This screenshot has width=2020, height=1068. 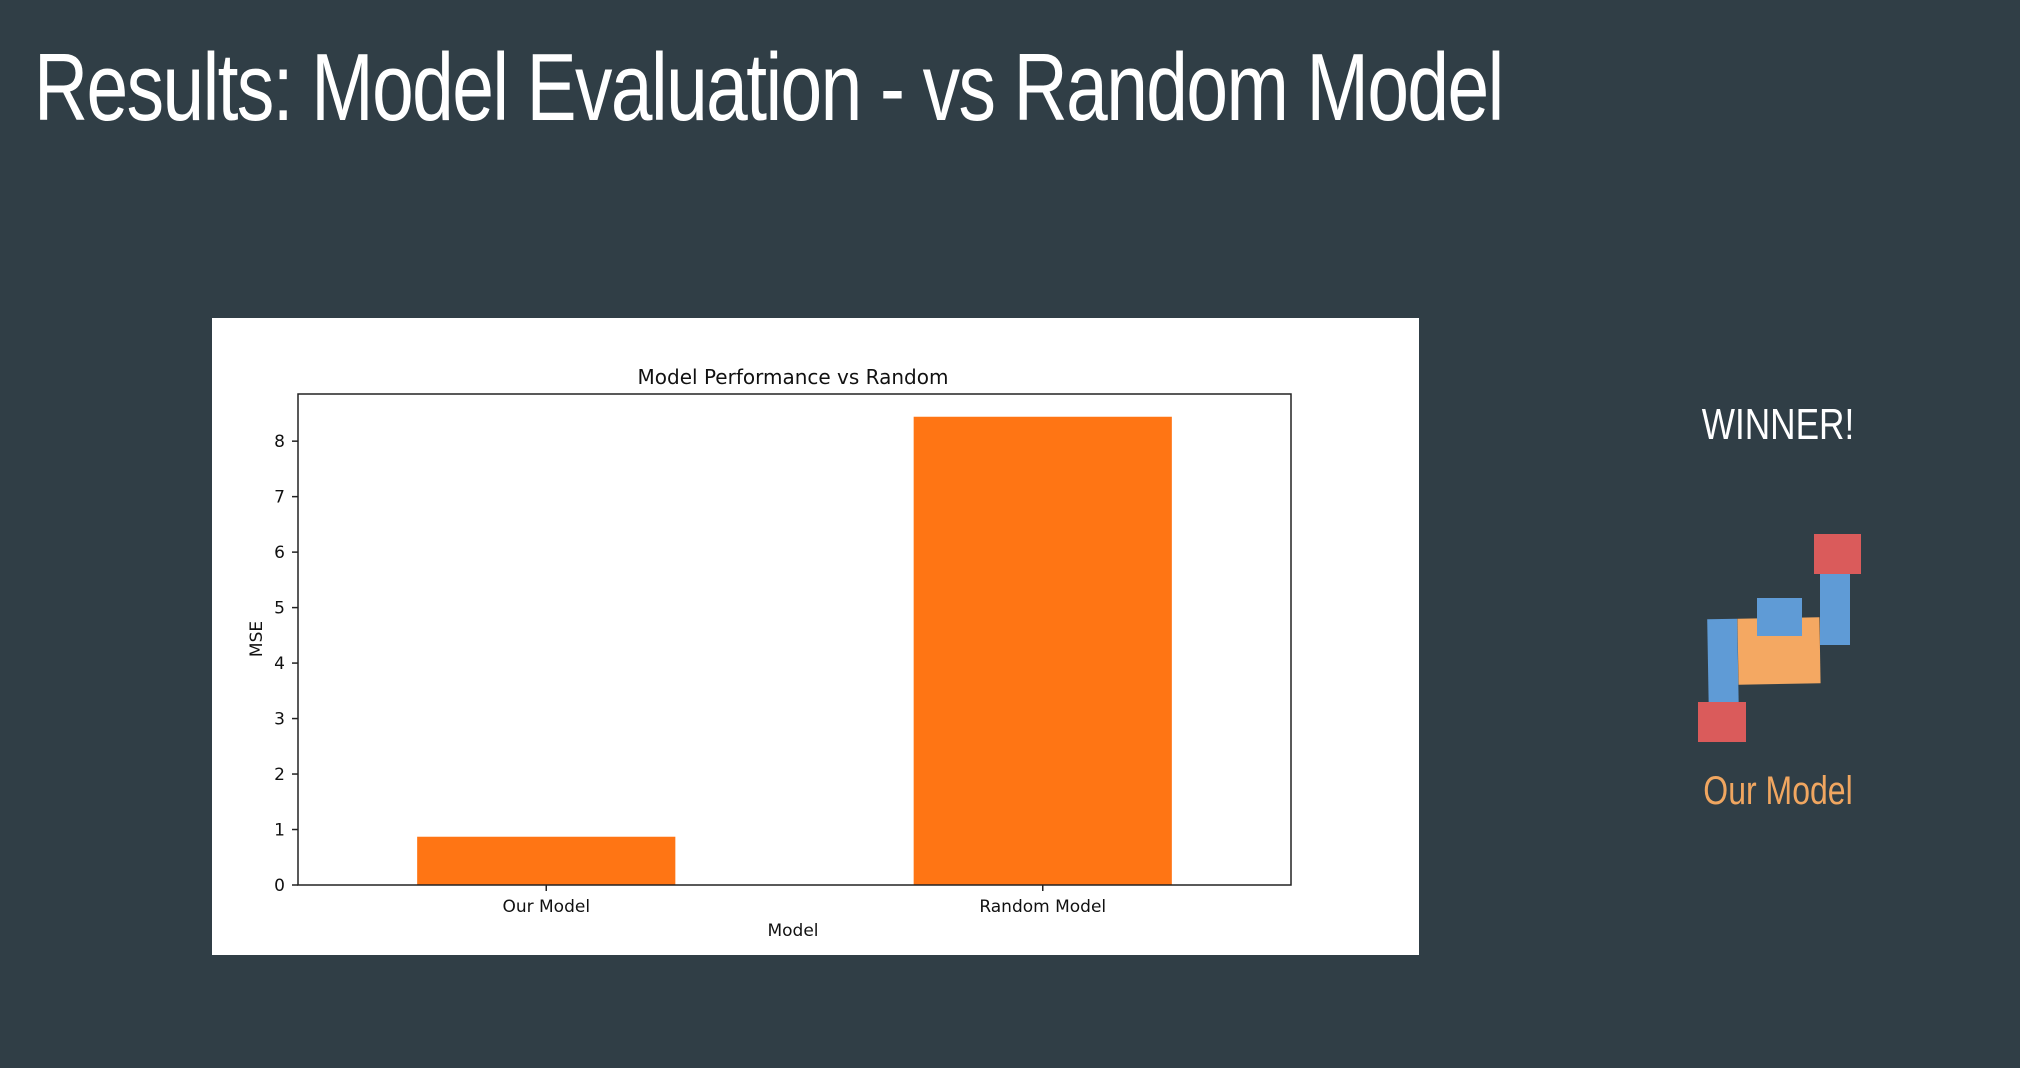 I want to click on red-block-bottom, so click(x=1722, y=722).